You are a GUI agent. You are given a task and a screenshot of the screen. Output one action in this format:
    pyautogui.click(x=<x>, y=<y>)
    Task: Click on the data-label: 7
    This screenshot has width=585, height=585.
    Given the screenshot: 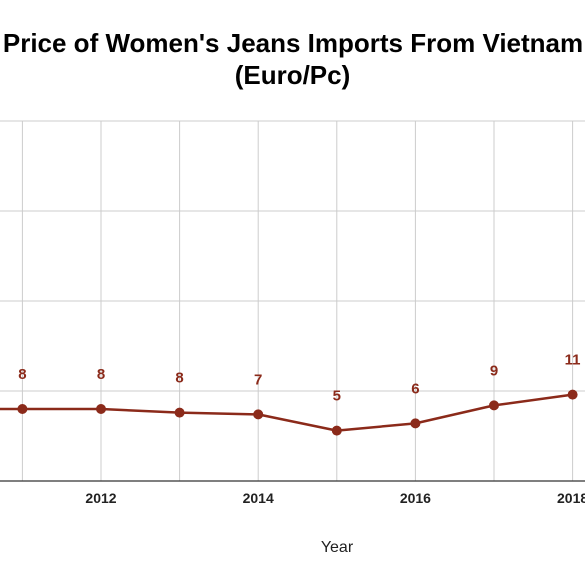 What is the action you would take?
    pyautogui.click(x=258, y=379)
    